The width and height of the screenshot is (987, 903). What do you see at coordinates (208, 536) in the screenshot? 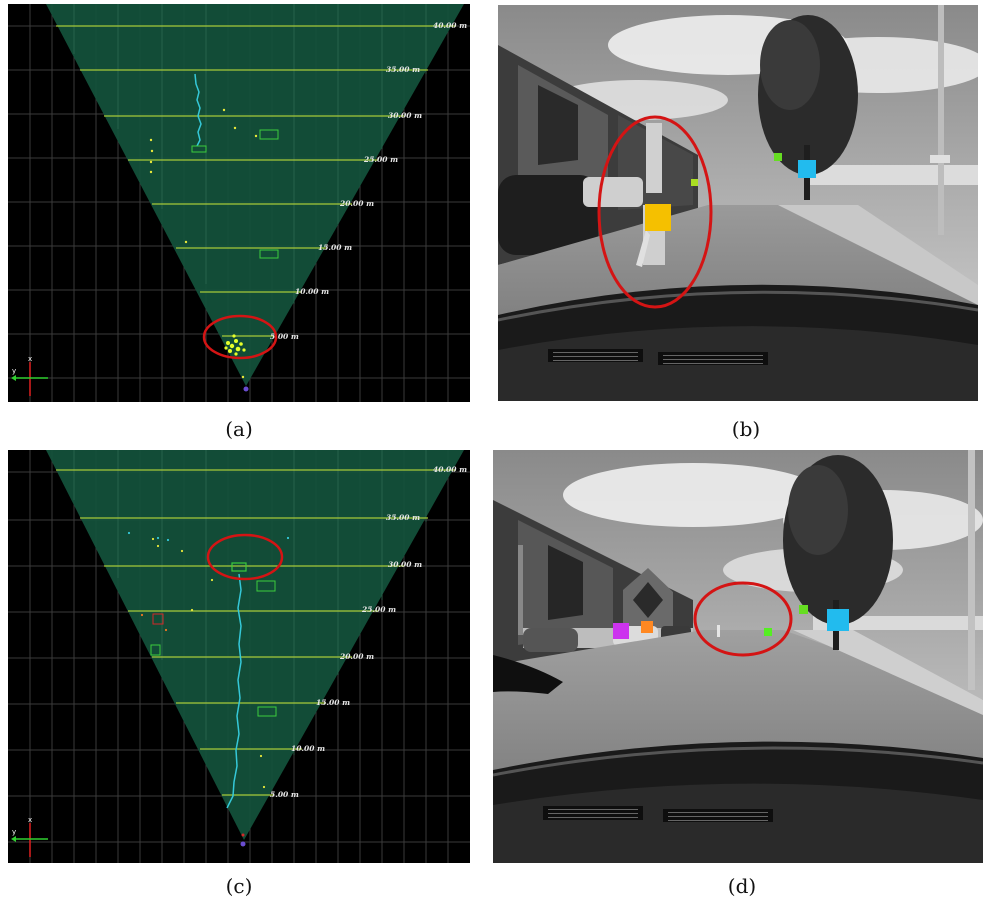
I see `cluster-points` at bounding box center [208, 536].